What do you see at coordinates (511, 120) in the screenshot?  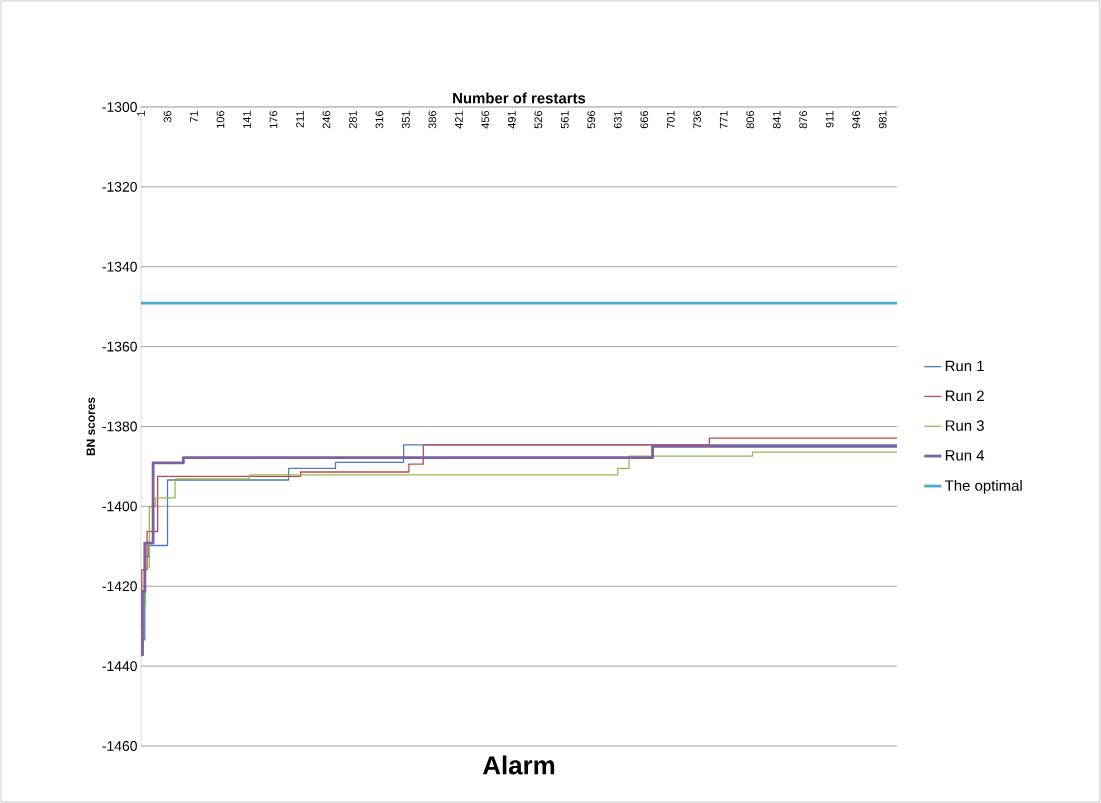 I see `x-tick-label: 491` at bounding box center [511, 120].